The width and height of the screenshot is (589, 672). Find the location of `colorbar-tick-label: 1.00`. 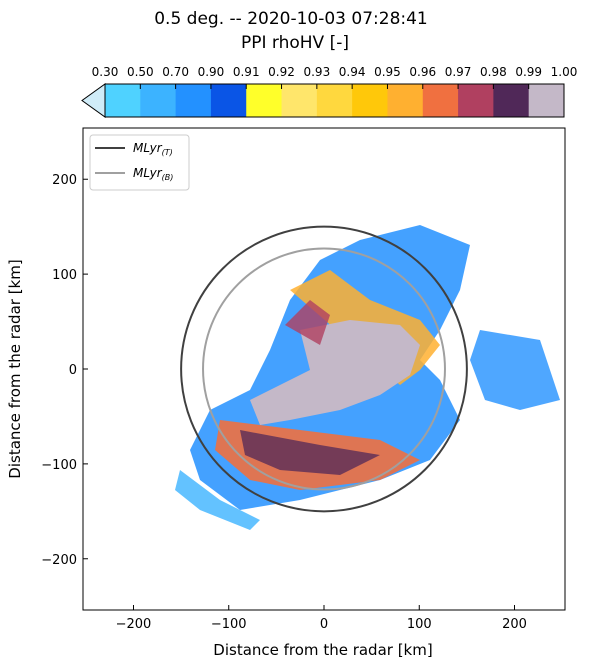

colorbar-tick-label: 1.00 is located at coordinates (564, 72).